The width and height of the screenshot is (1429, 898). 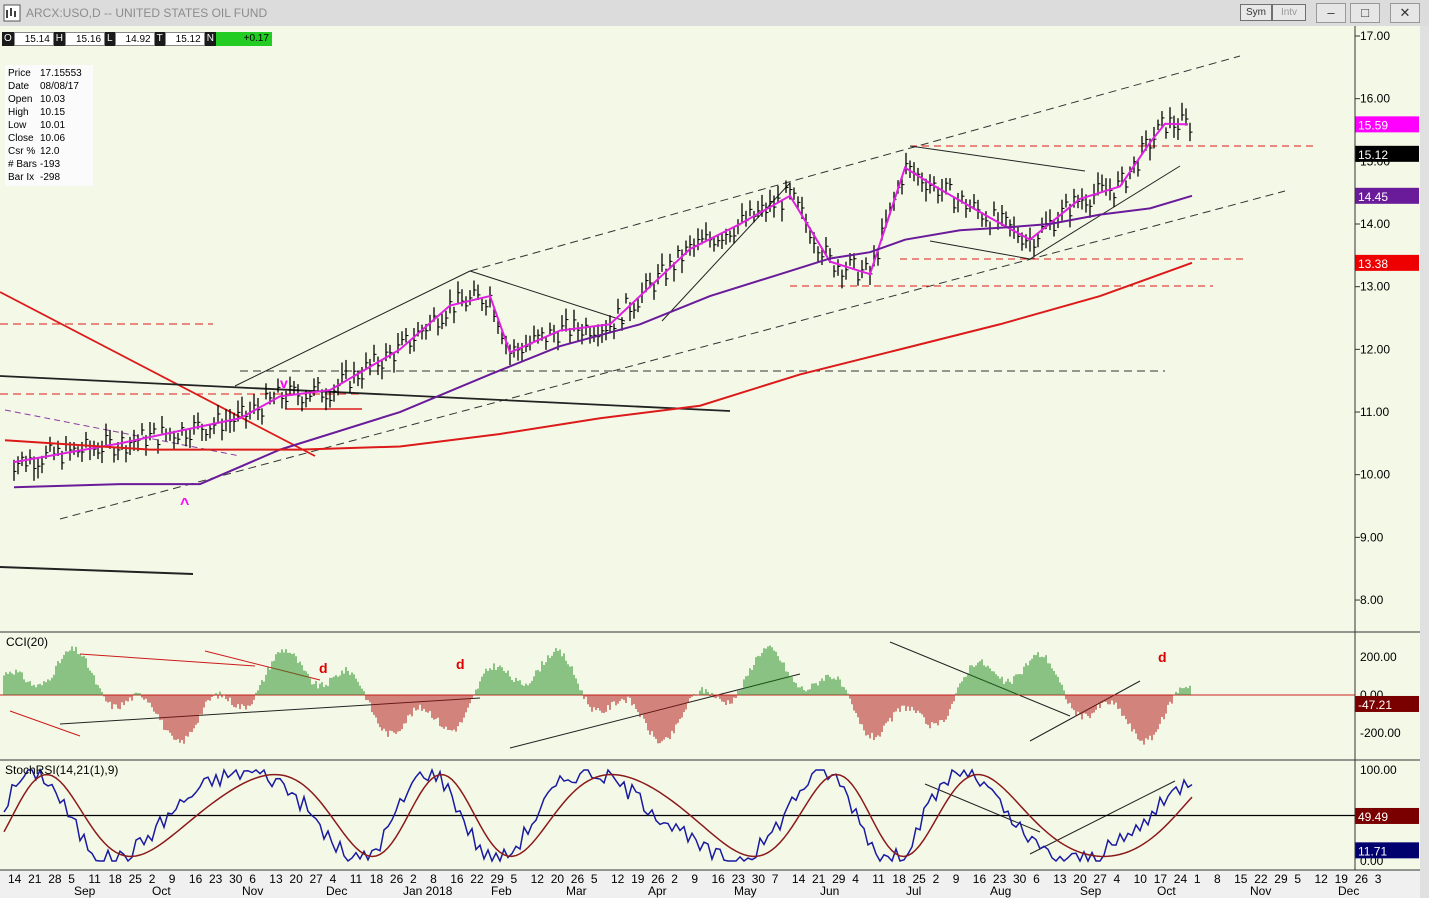 What do you see at coordinates (27, 642) in the screenshot?
I see `cci-title: CCI(20)` at bounding box center [27, 642].